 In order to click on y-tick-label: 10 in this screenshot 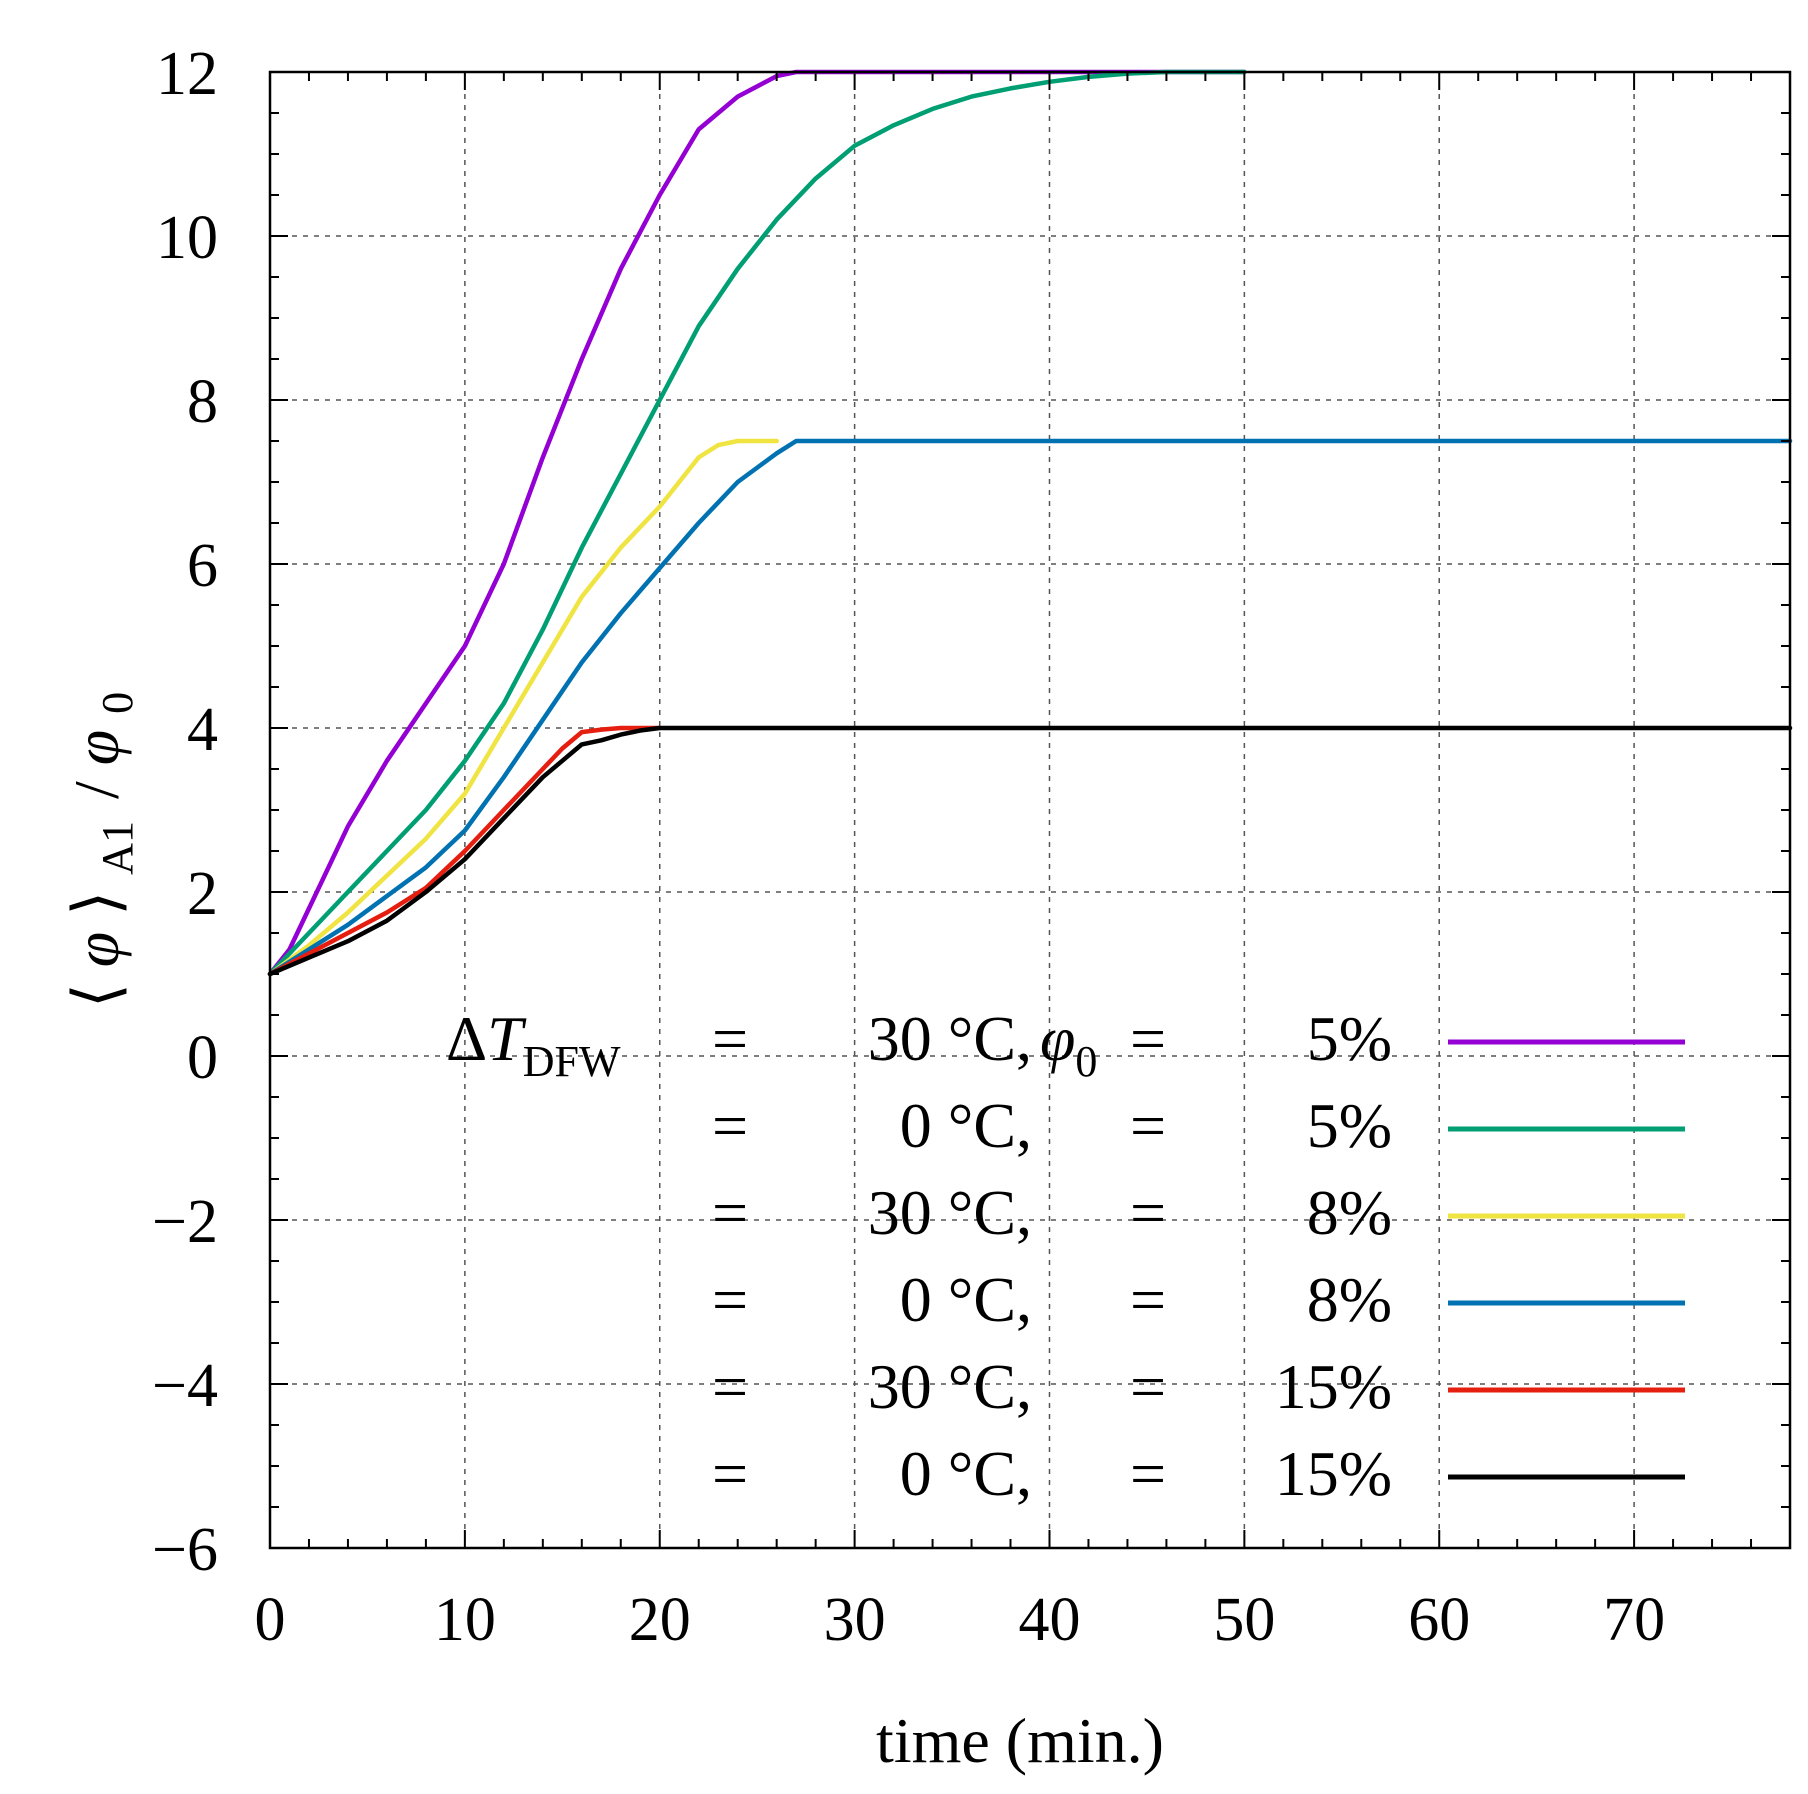, I will do `click(187, 238)`.